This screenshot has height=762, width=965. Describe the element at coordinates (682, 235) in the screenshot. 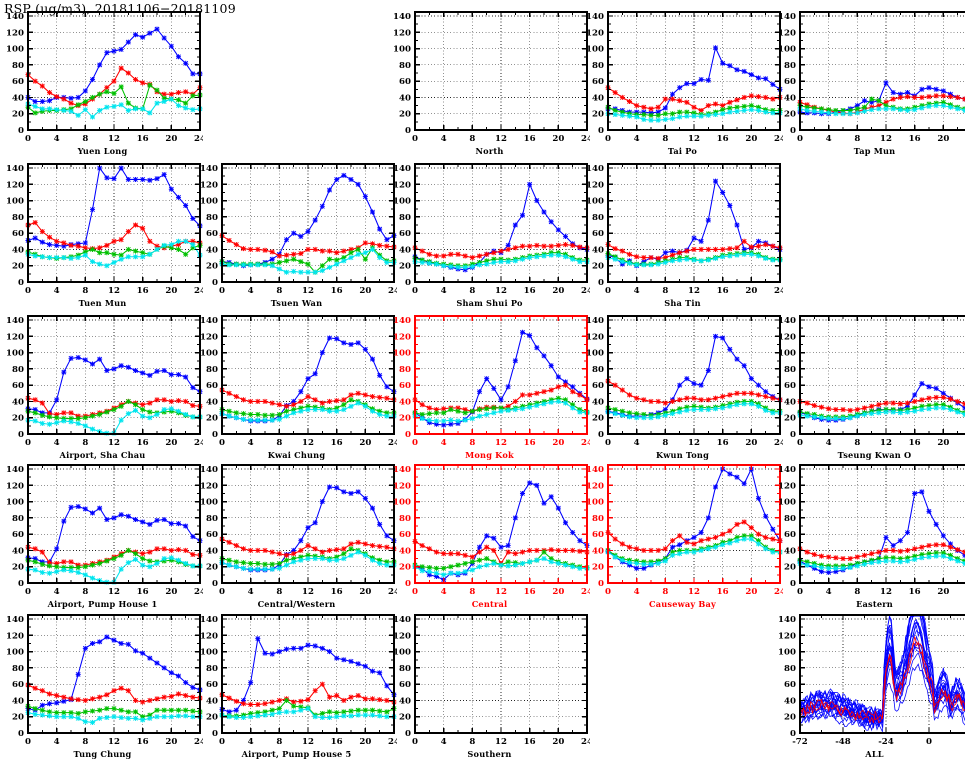

I see `panel-sha-tin: 0 20 40 60 80 100 120 140 0 4 8 12 16 20 24 Sha Tin` at that location.